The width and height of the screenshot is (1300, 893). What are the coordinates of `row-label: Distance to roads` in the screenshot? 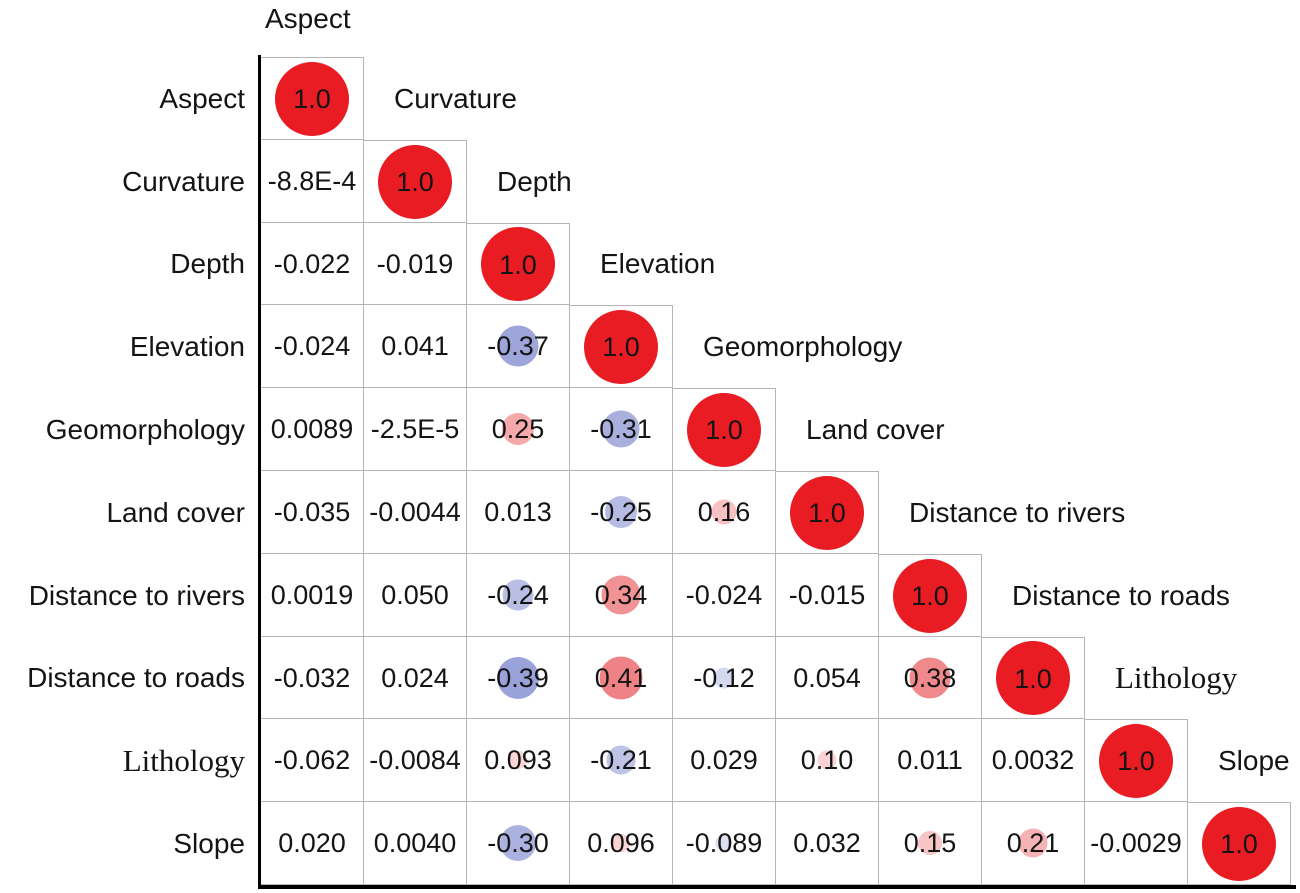 It's located at (136, 677).